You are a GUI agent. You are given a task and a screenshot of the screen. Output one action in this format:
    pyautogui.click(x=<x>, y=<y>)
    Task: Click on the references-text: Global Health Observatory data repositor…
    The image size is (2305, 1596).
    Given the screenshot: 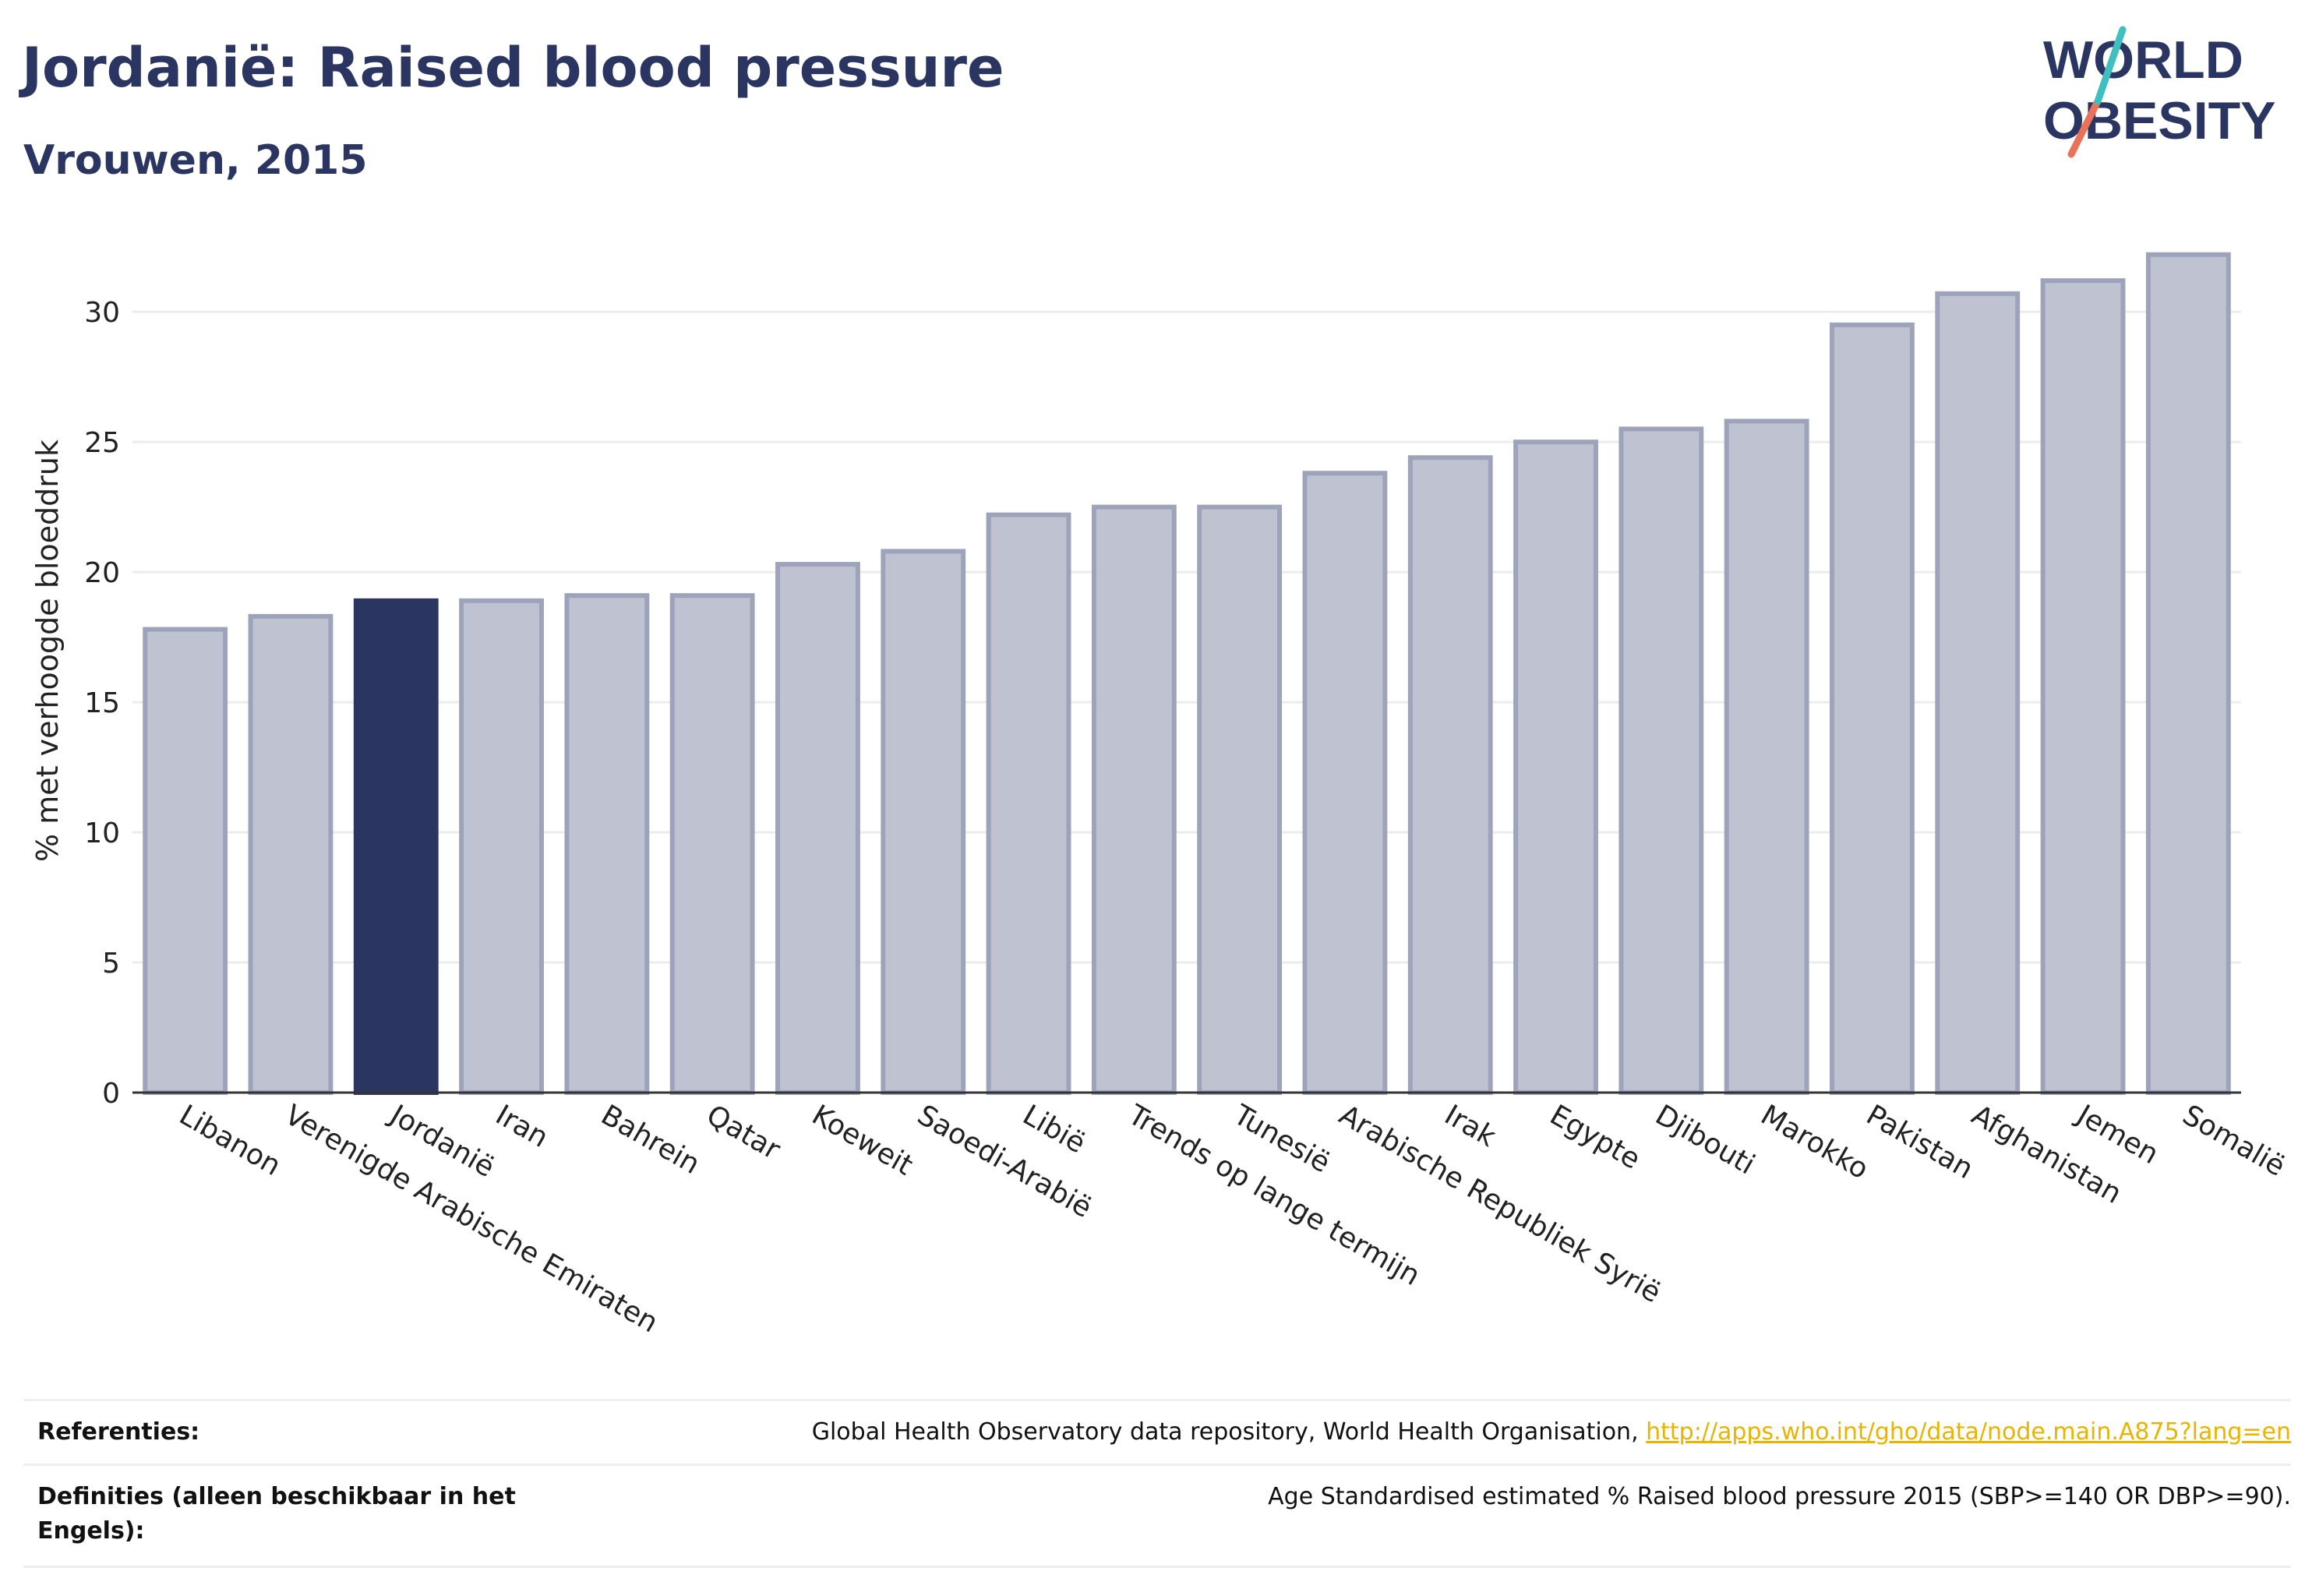 What is the action you would take?
    pyautogui.click(x=1229, y=1432)
    